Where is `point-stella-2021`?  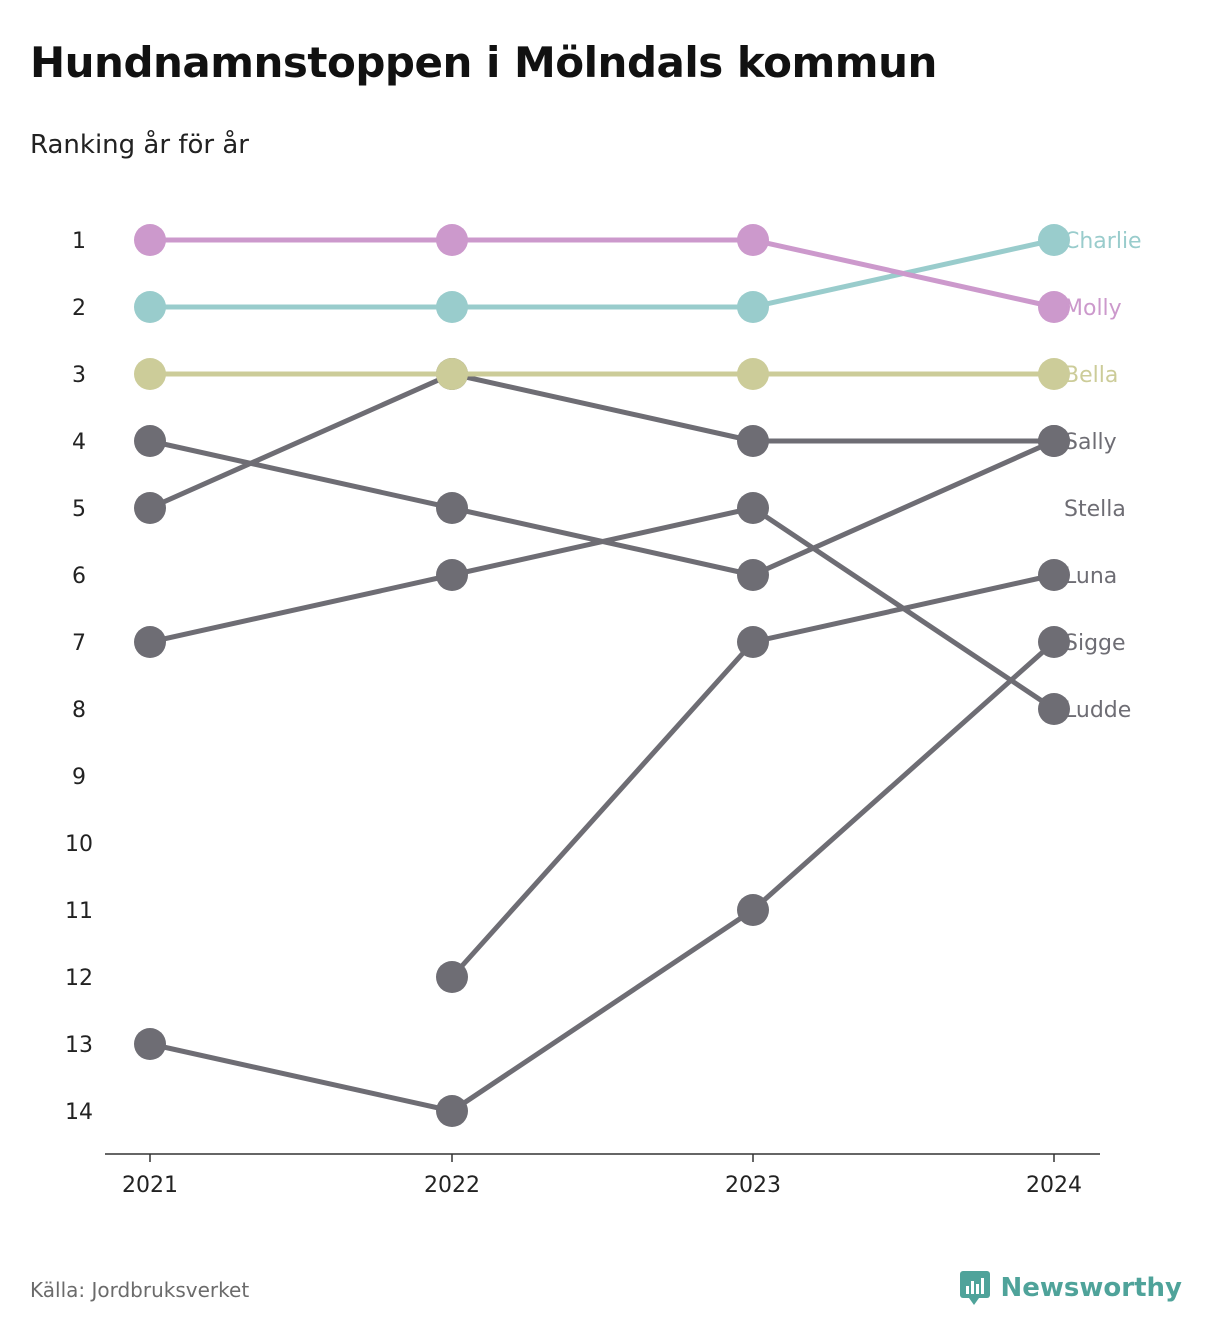
point-stella-2021 is located at coordinates (150, 508).